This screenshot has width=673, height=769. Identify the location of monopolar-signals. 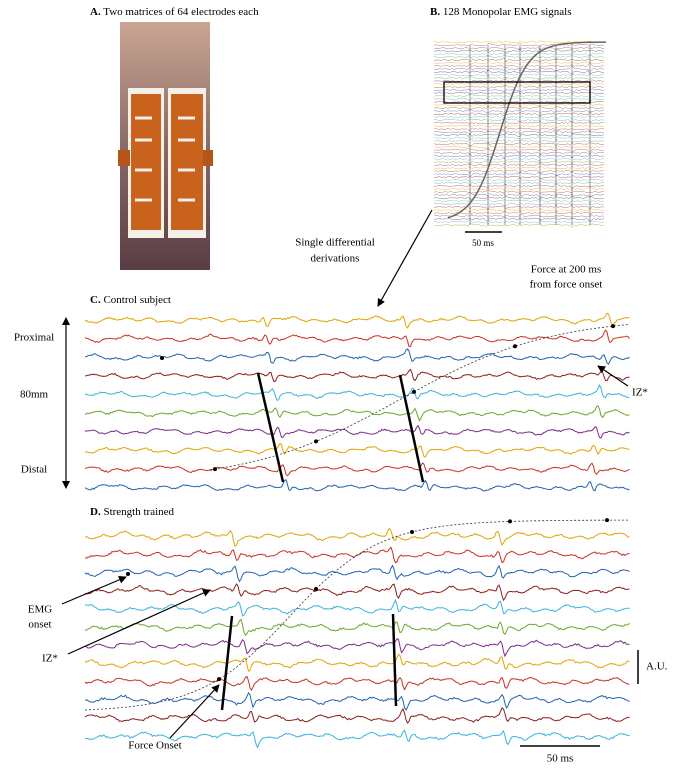
(519, 134).